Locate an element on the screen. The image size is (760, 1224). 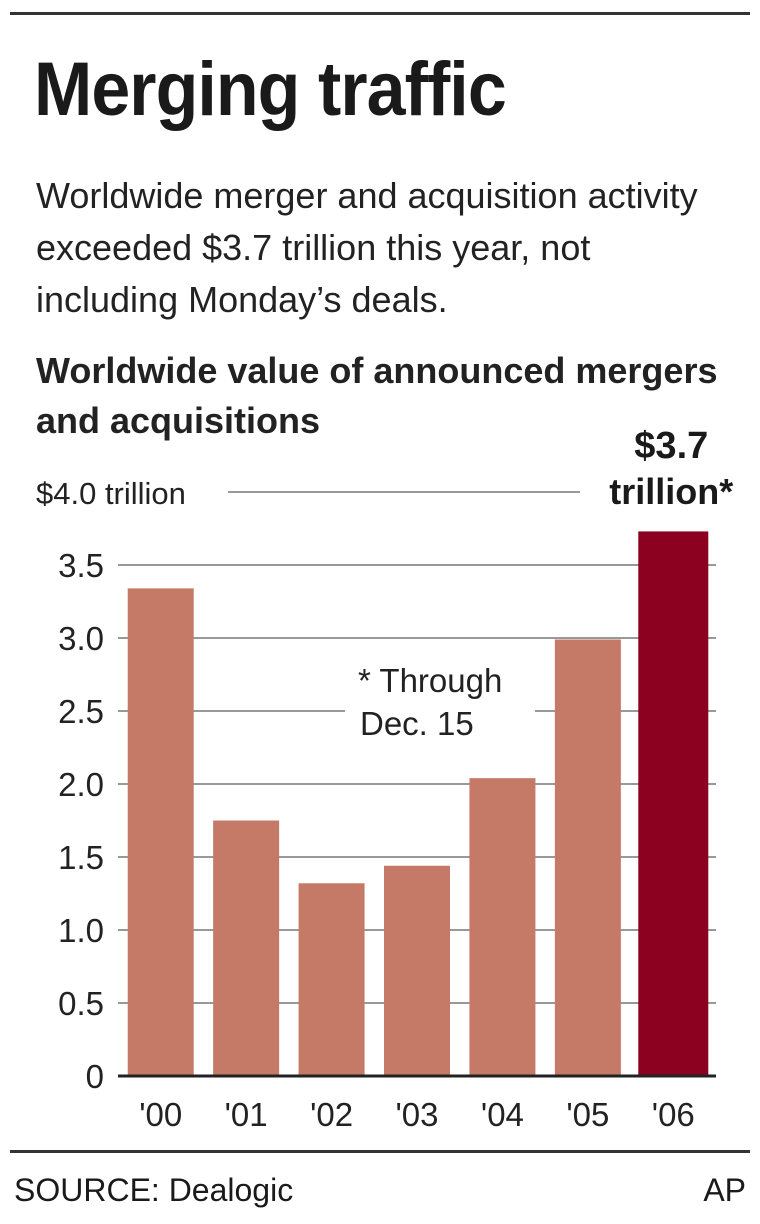
y-tick-label: 1.0 is located at coordinates (81, 930).